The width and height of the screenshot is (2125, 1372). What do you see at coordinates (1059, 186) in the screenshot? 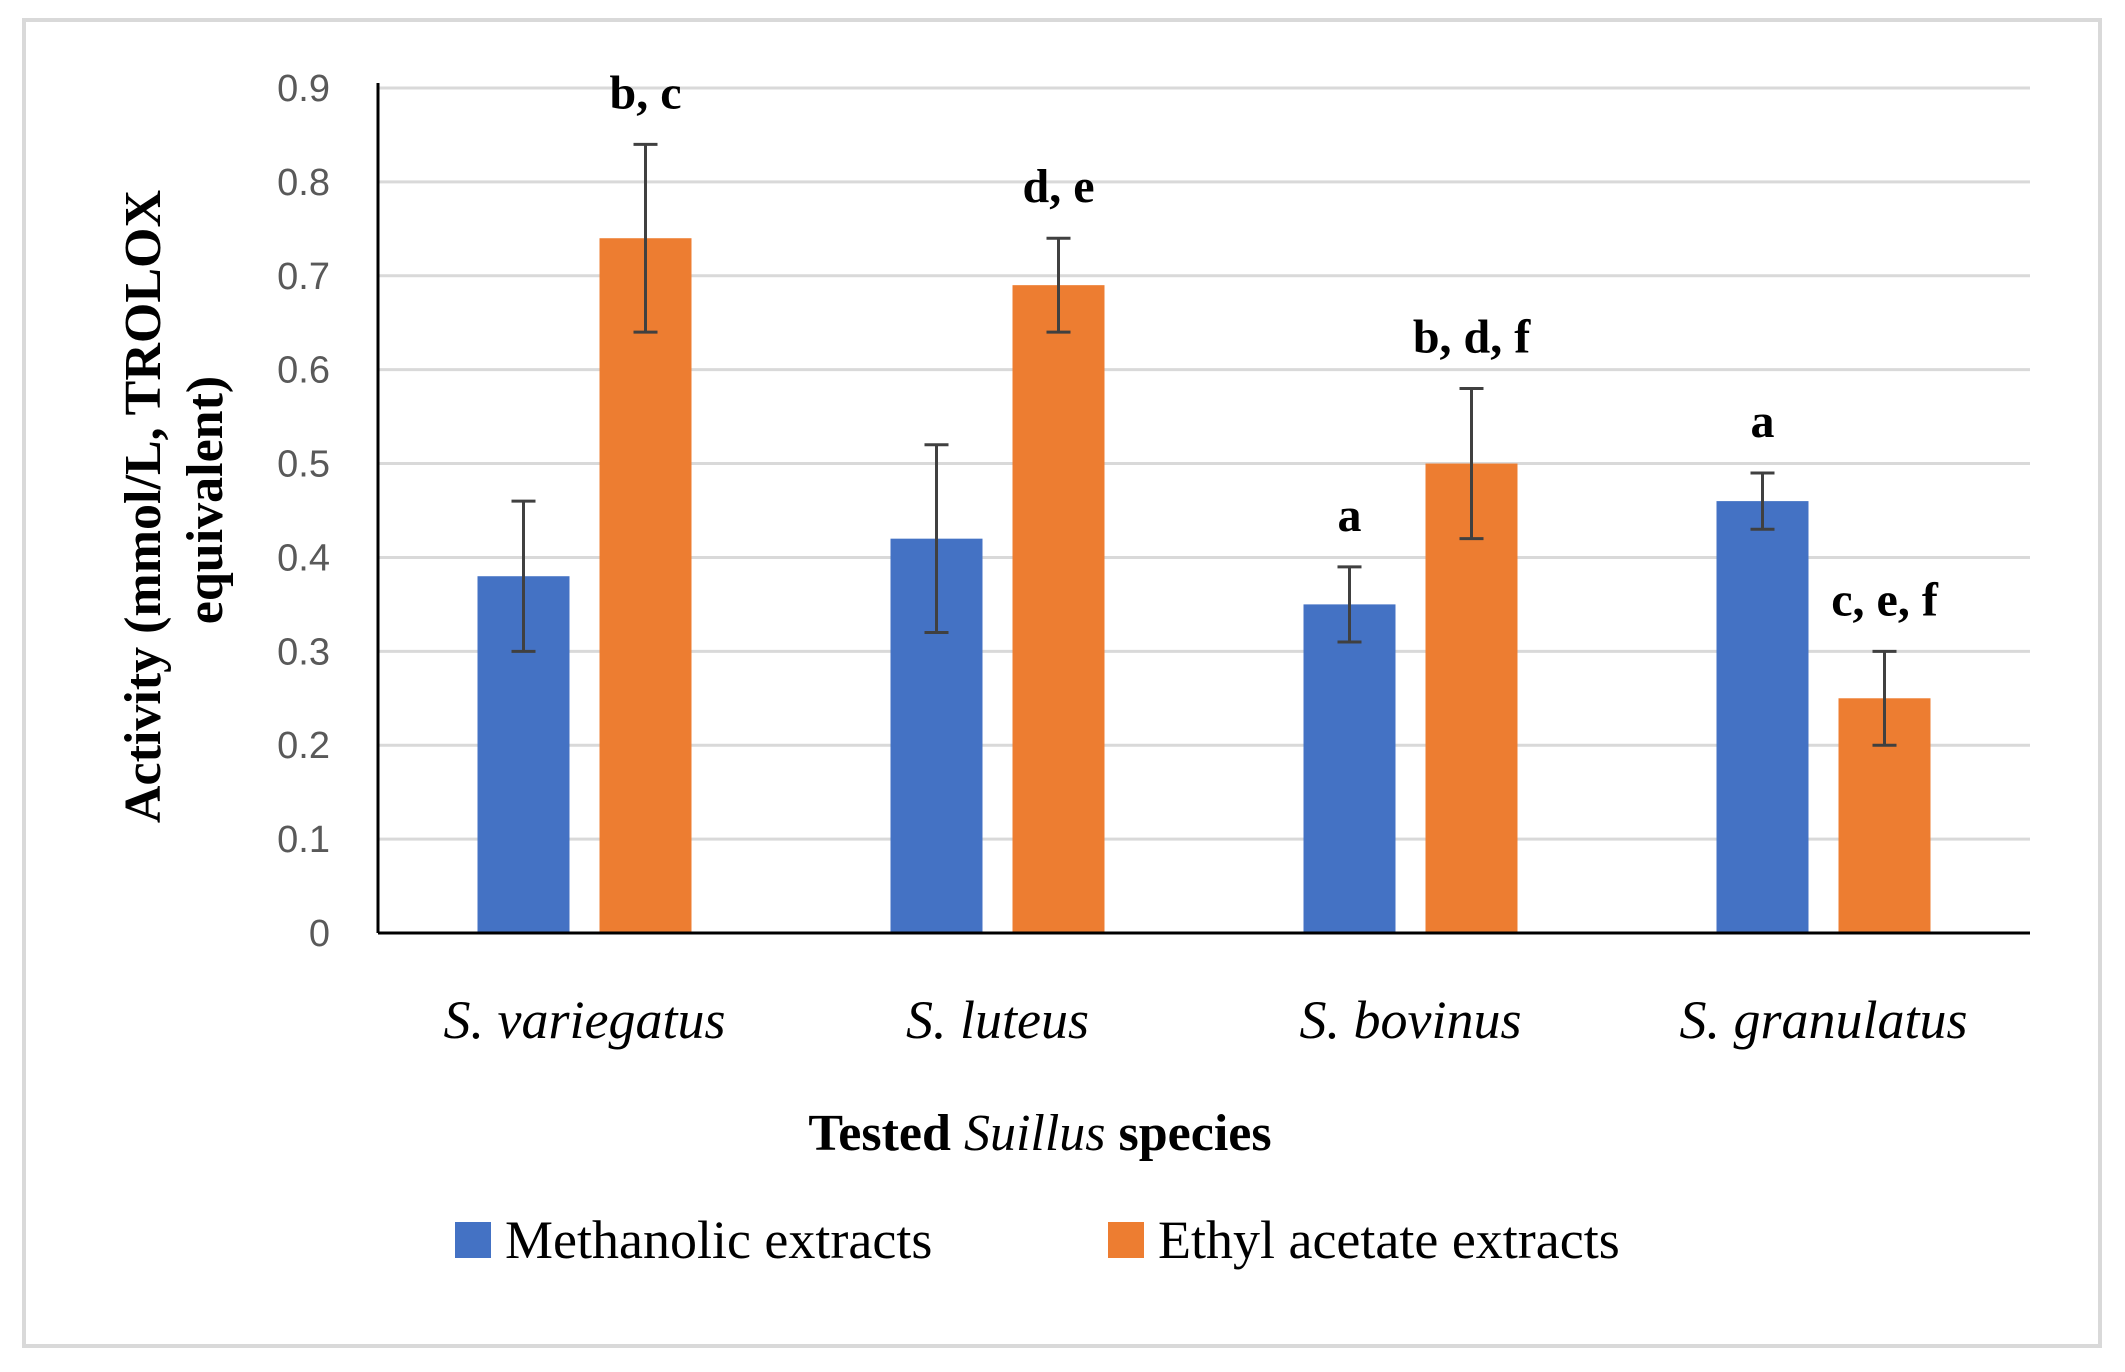
I see `significance-label: d, e` at bounding box center [1059, 186].